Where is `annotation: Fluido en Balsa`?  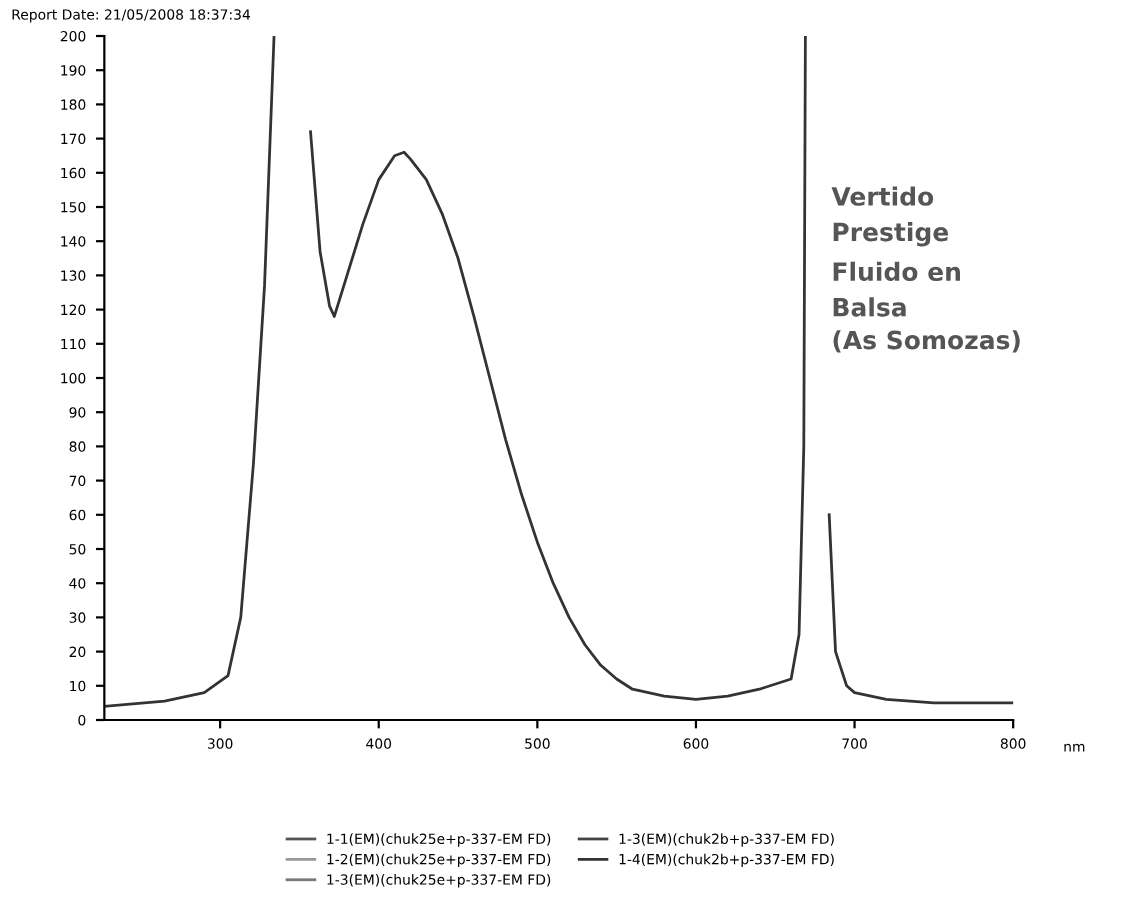 annotation: Fluido en Balsa is located at coordinates (896, 289).